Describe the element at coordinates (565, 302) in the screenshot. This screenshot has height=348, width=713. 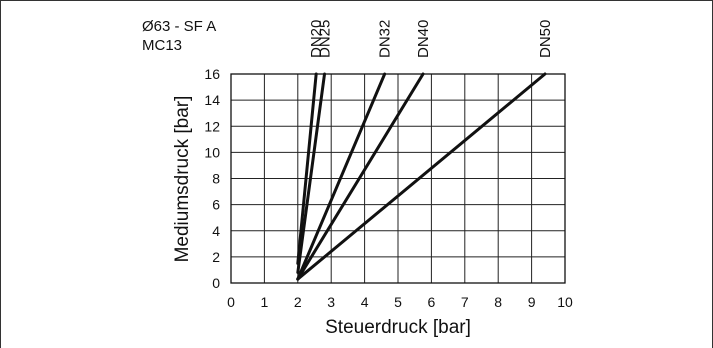
I see `x-tick-label: 10` at that location.